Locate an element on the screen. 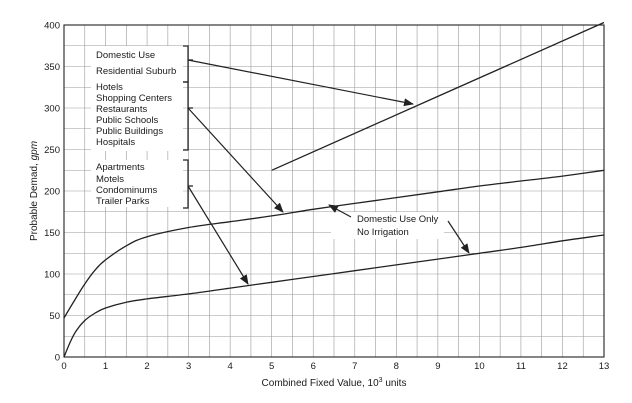  x-axis-title-superscript: 3 is located at coordinates (381, 380).